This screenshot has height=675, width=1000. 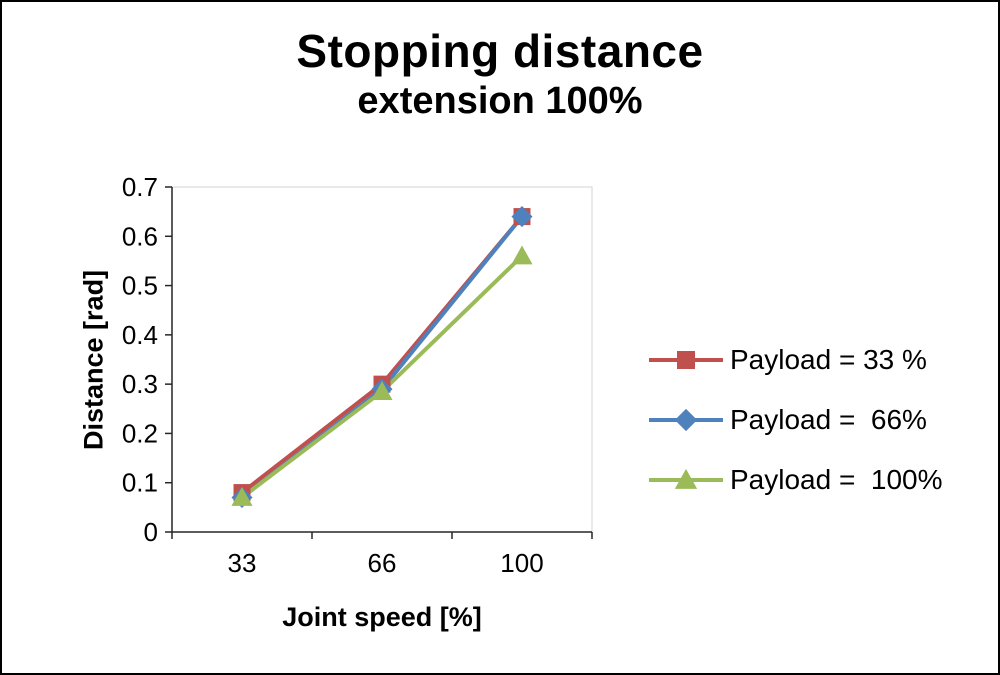 I want to click on legend-label: Payload = 100%, so click(x=836, y=479).